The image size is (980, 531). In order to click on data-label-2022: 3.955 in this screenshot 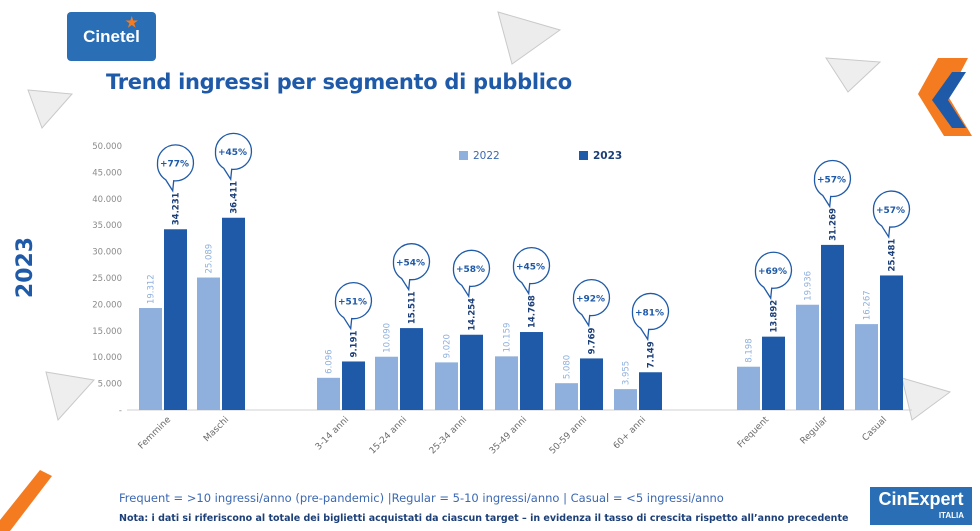, I will do `click(627, 373)`.